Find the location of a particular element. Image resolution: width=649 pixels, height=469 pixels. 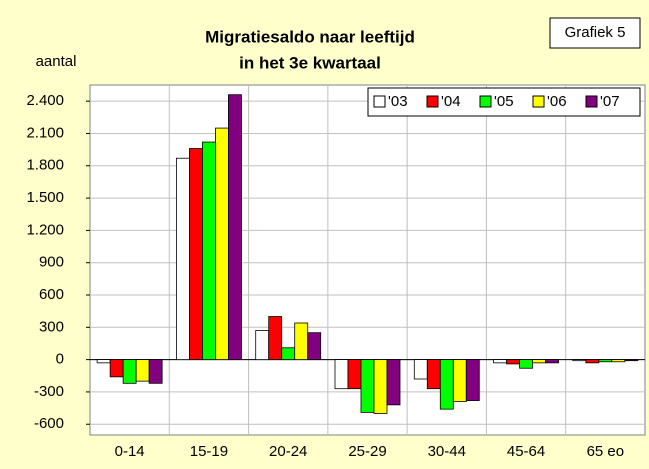

legend-label: '03 is located at coordinates (398, 101).